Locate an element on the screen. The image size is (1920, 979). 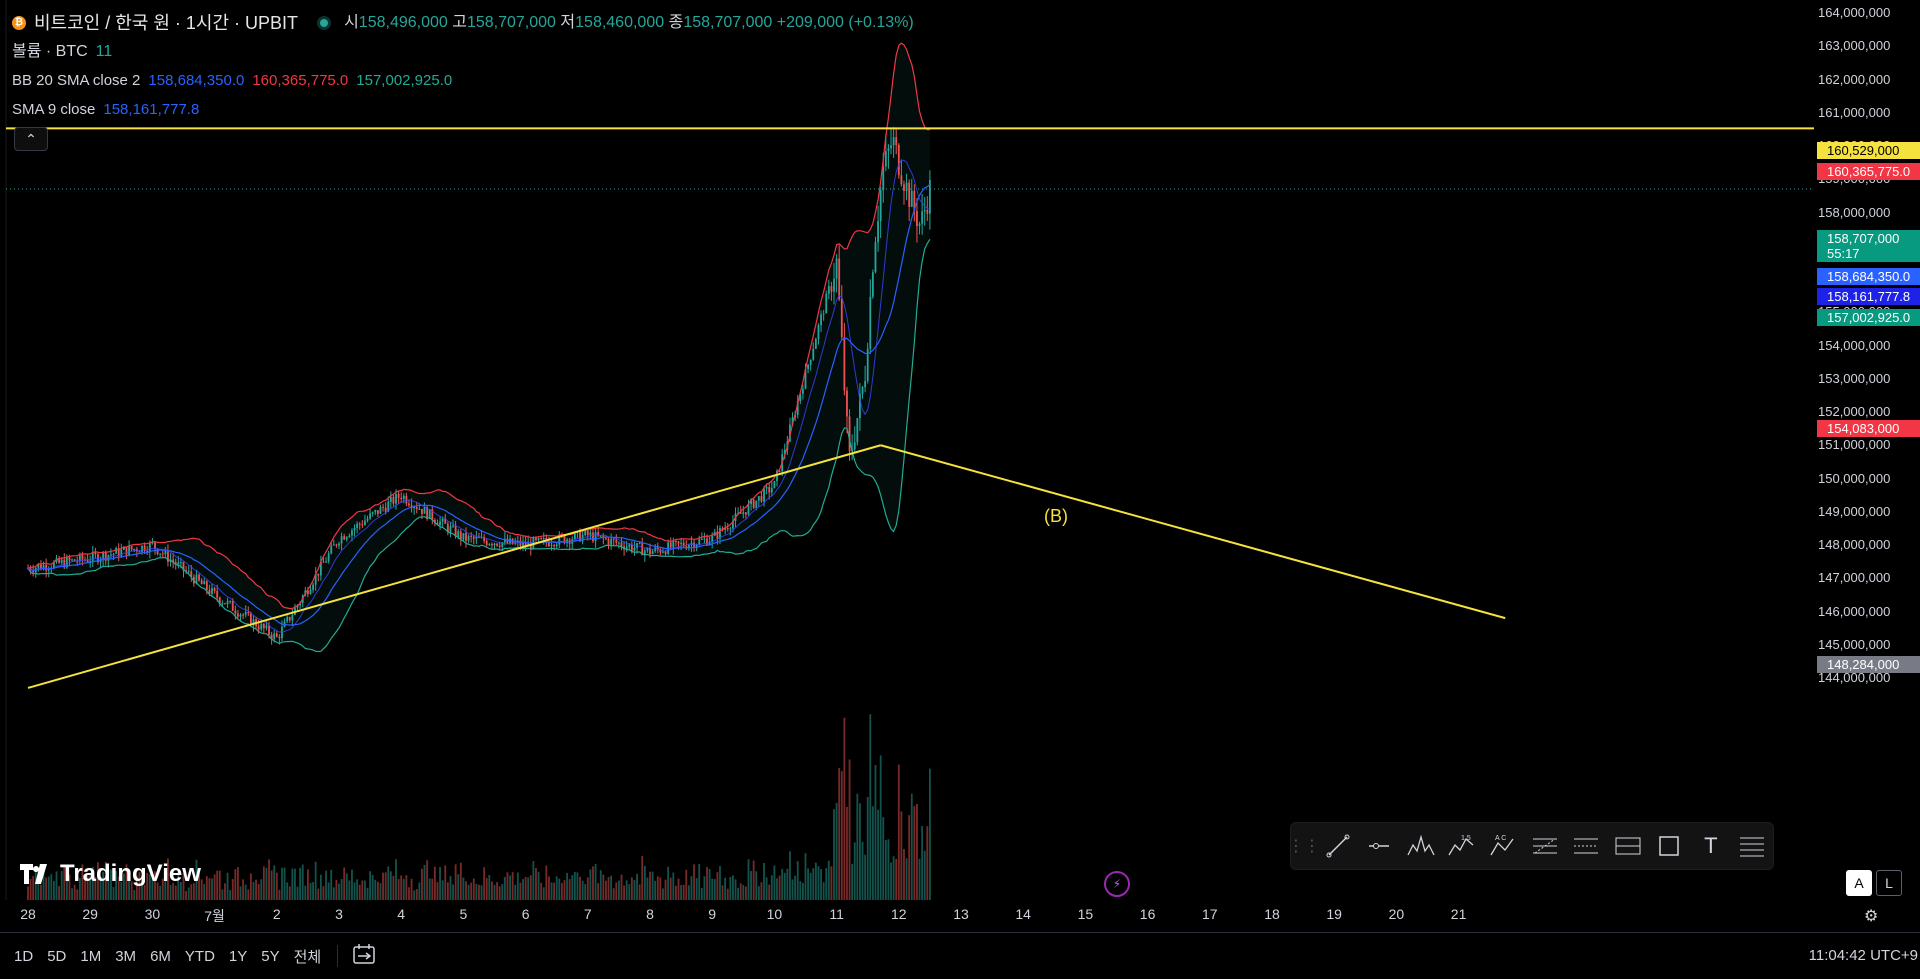
tradingview-logo-icon is located at coordinates (33, 874).